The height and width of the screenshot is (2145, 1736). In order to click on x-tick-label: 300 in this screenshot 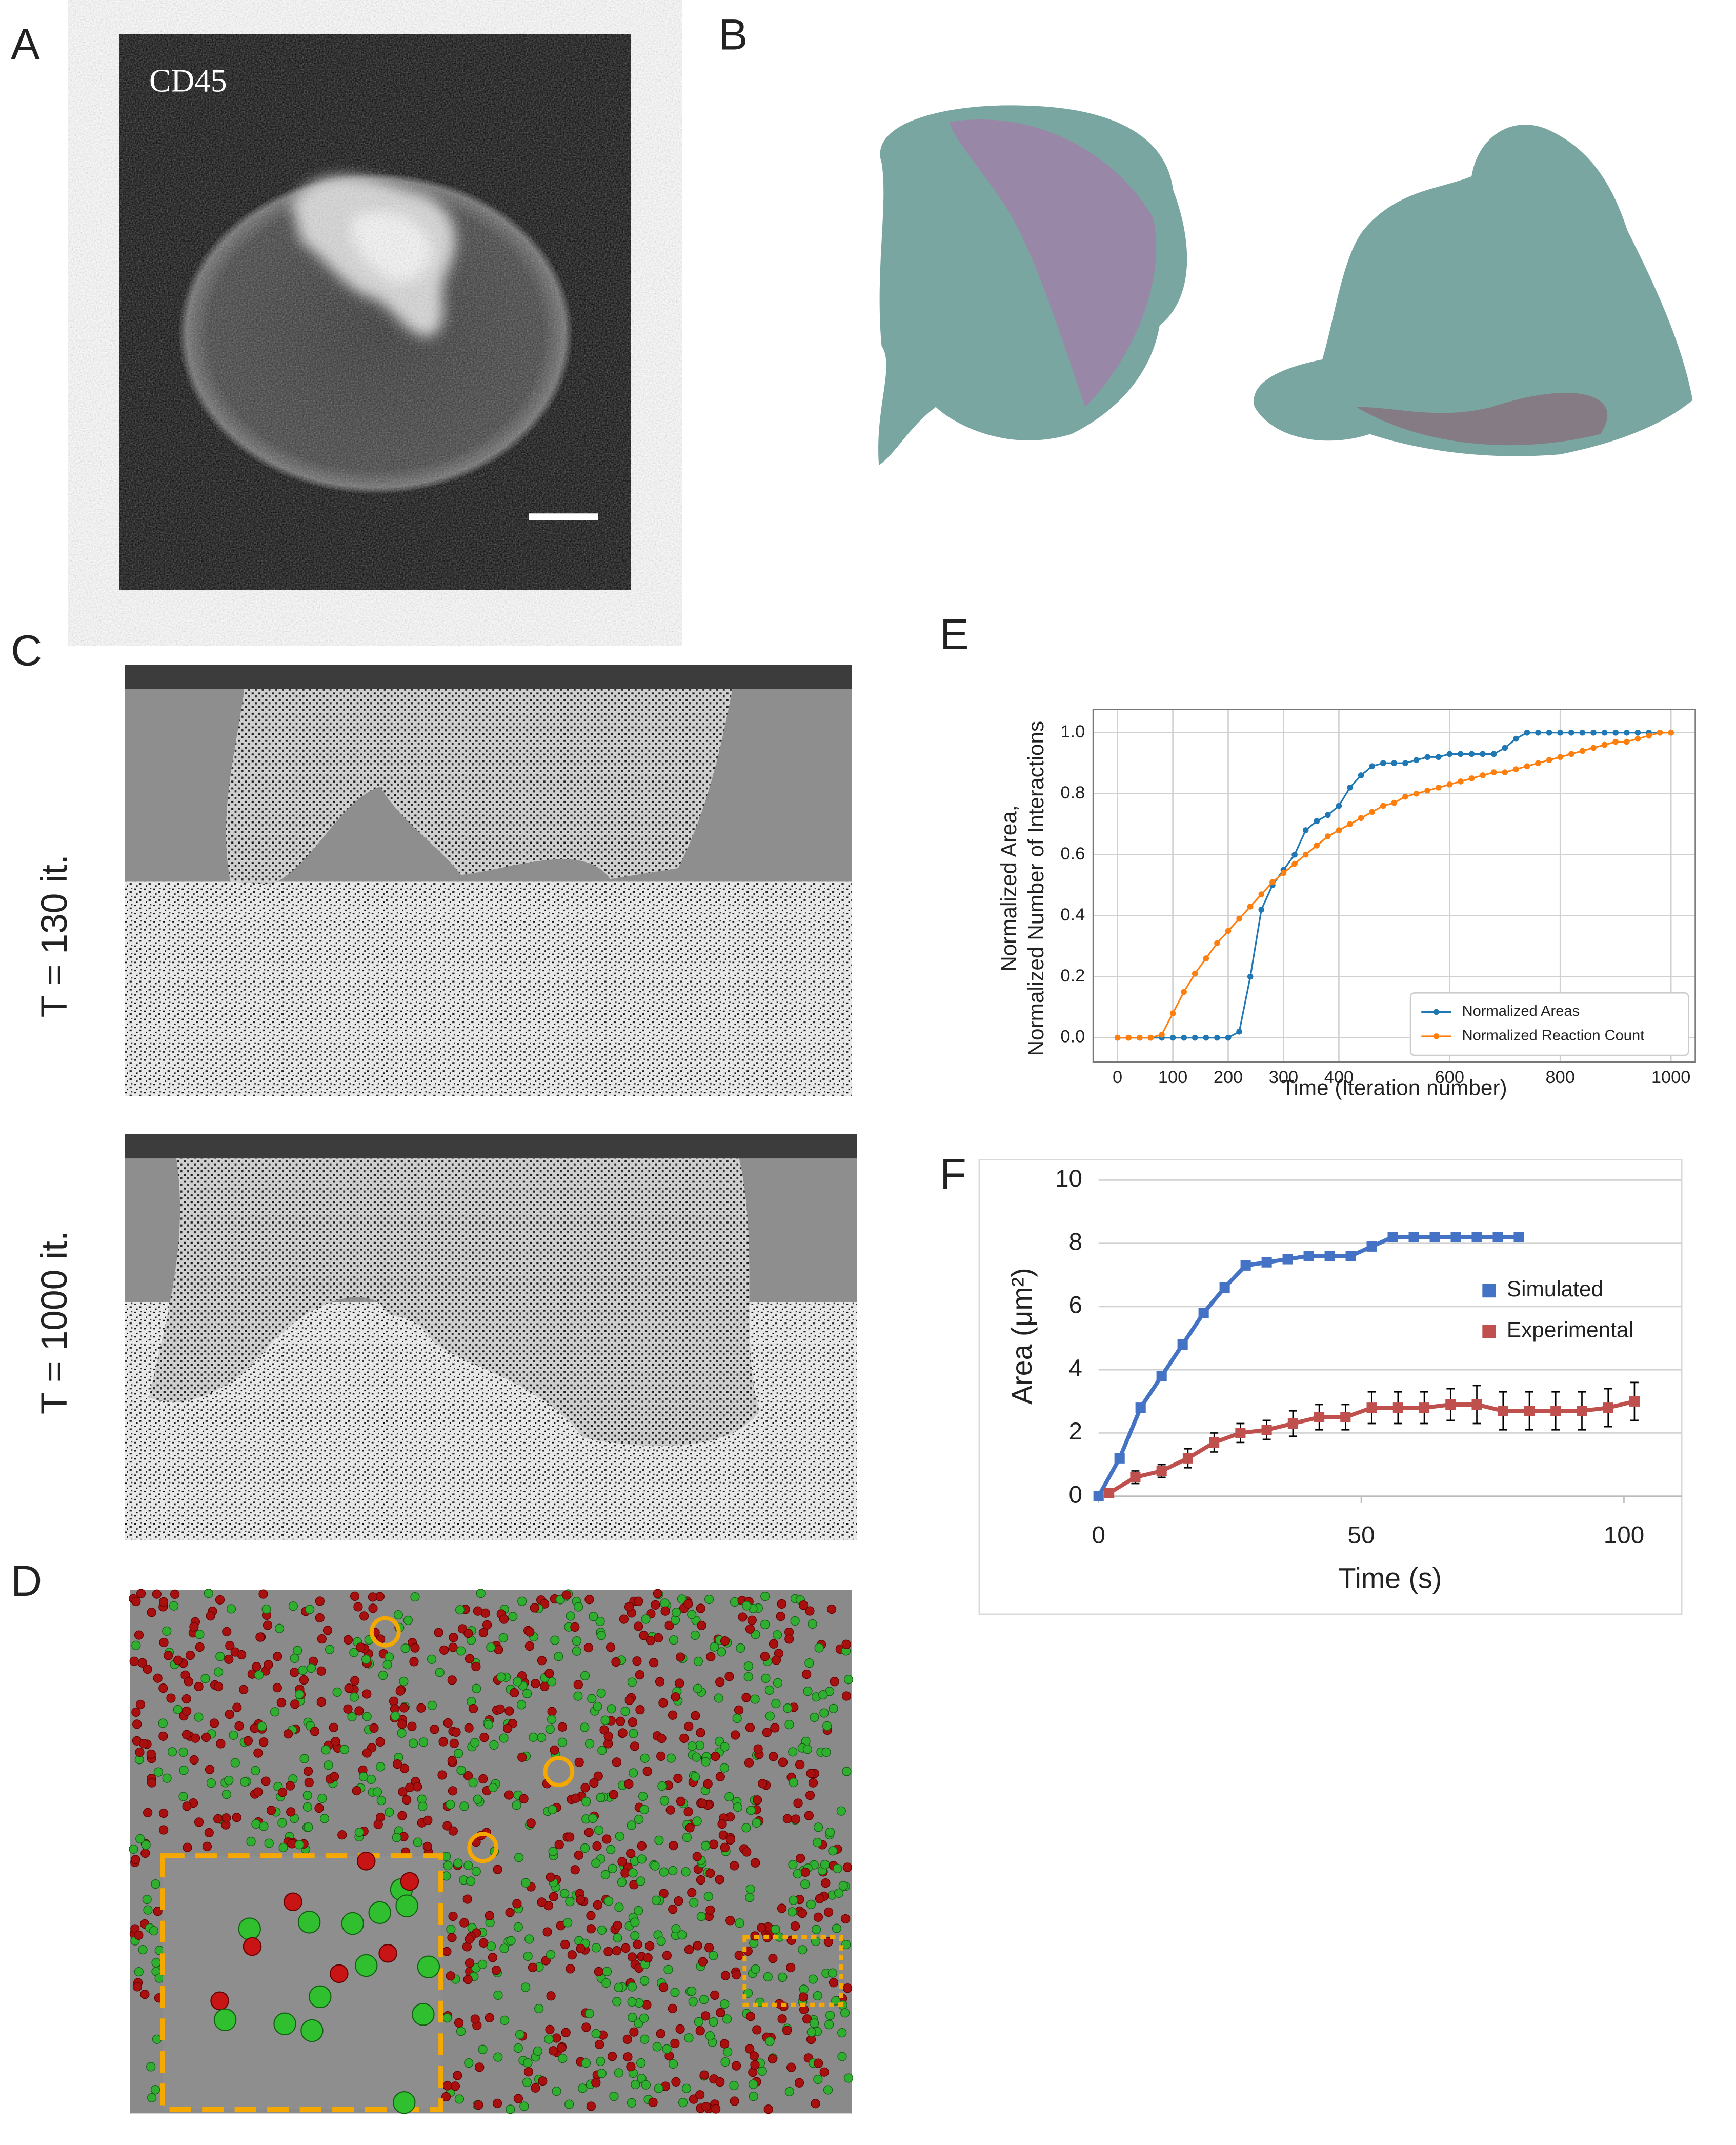, I will do `click(1283, 1078)`.